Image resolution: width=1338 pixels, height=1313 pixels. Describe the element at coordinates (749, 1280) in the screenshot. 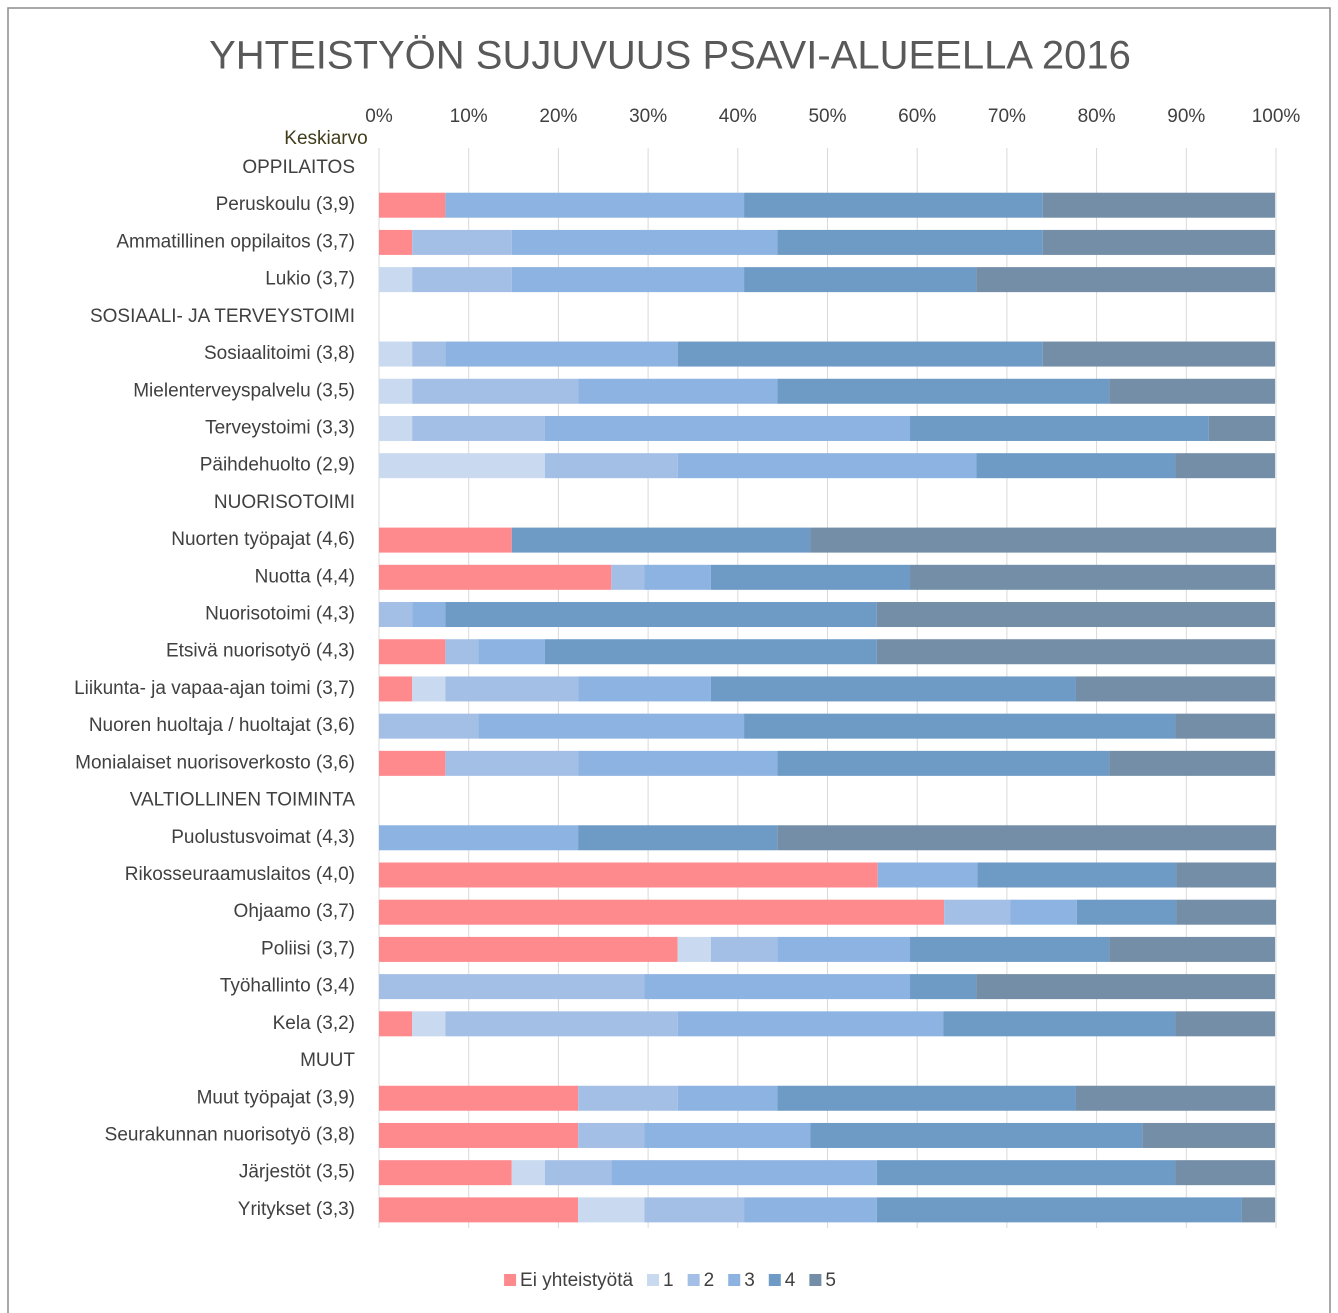

I see `legend-label: 3` at that location.